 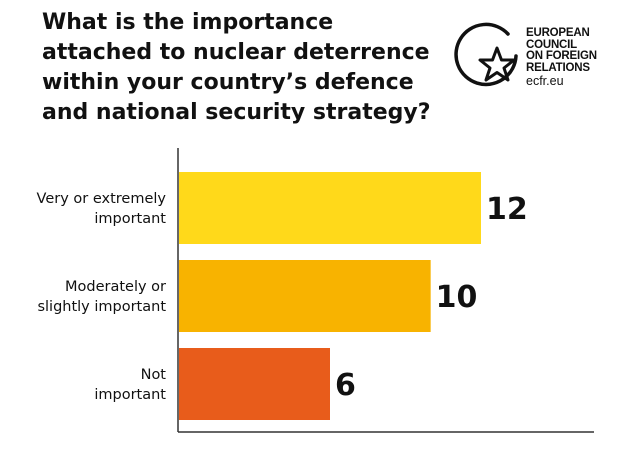 What do you see at coordinates (545, 81) in the screenshot?
I see `logo-url: ecfr.eu` at bounding box center [545, 81].